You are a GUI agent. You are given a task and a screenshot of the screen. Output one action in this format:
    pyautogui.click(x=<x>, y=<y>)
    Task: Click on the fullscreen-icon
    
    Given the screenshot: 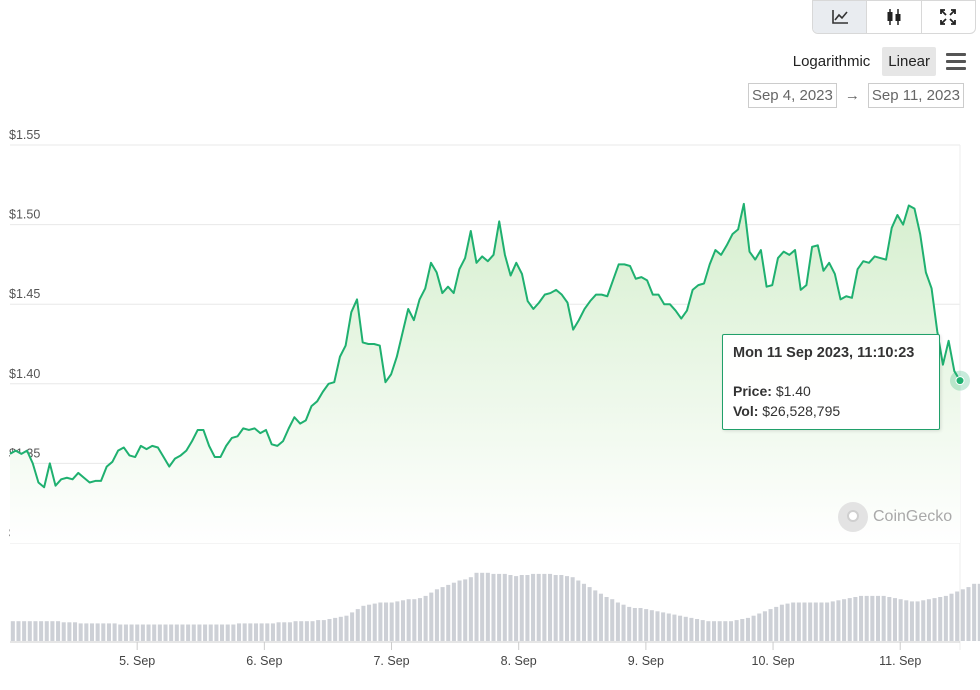 What is the action you would take?
    pyautogui.click(x=948, y=17)
    